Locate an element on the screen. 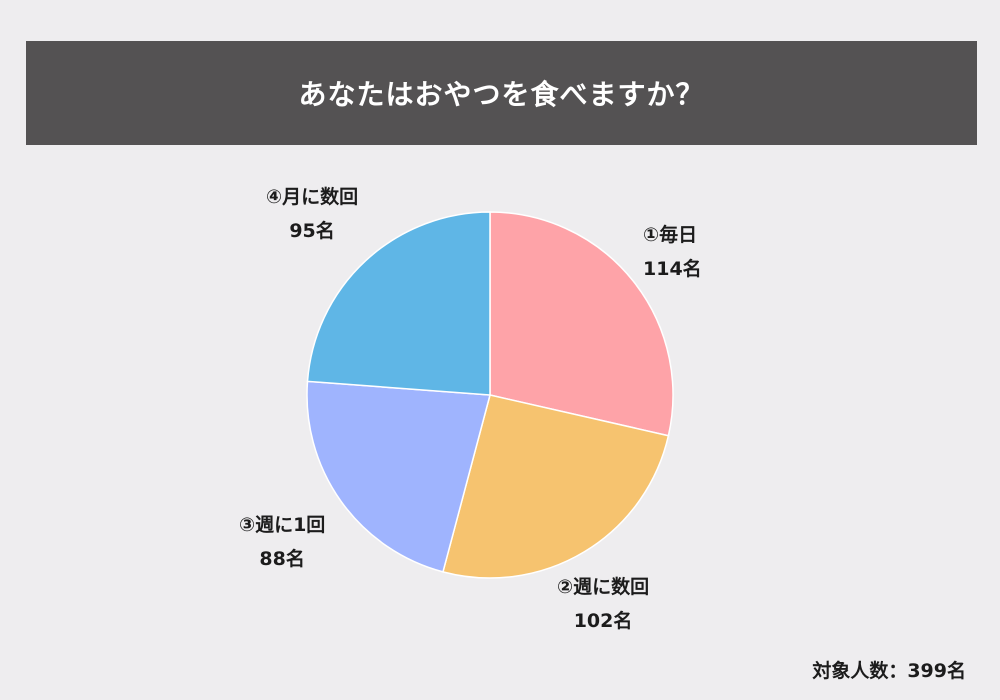 This screenshot has width=1000, height=700. slice-label-several-weekly-name: ②週に数回 is located at coordinates (603, 587).